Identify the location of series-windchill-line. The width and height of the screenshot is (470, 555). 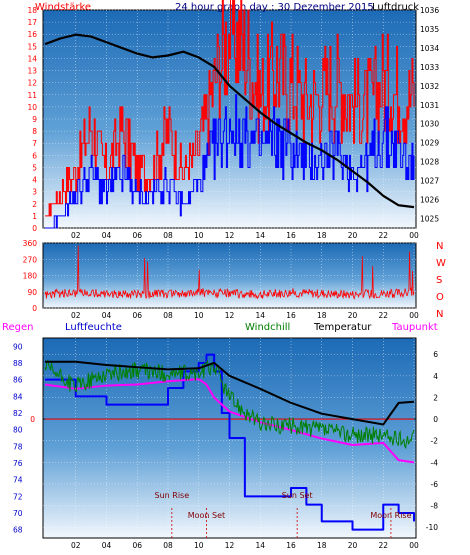
(229, 404).